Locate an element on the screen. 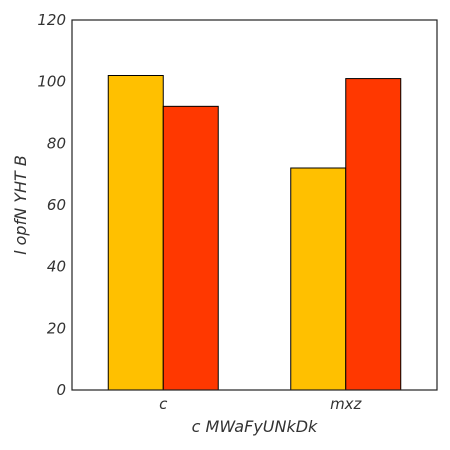  y-tick-label: 0 is located at coordinates (61, 390).